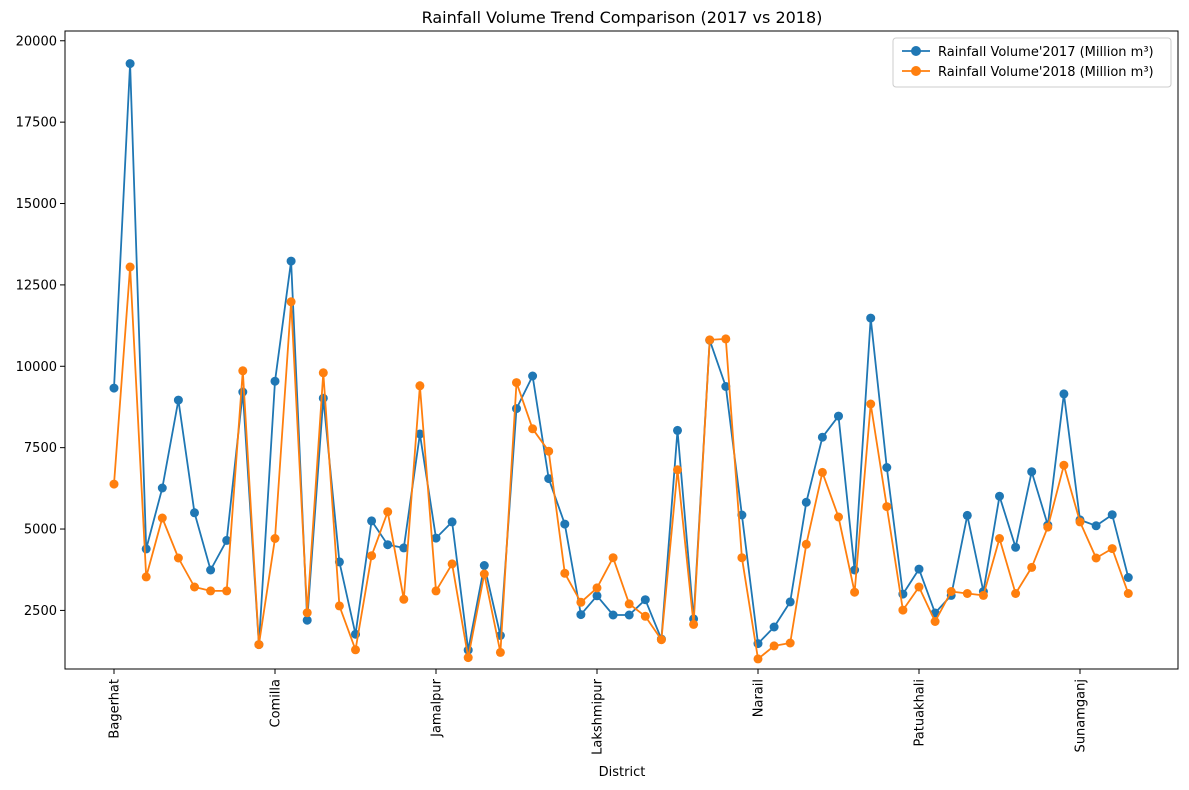 Image resolution: width=1189 pixels, height=790 pixels. What do you see at coordinates (40, 530) in the screenshot?
I see `y-tick-label: 5000` at bounding box center [40, 530].